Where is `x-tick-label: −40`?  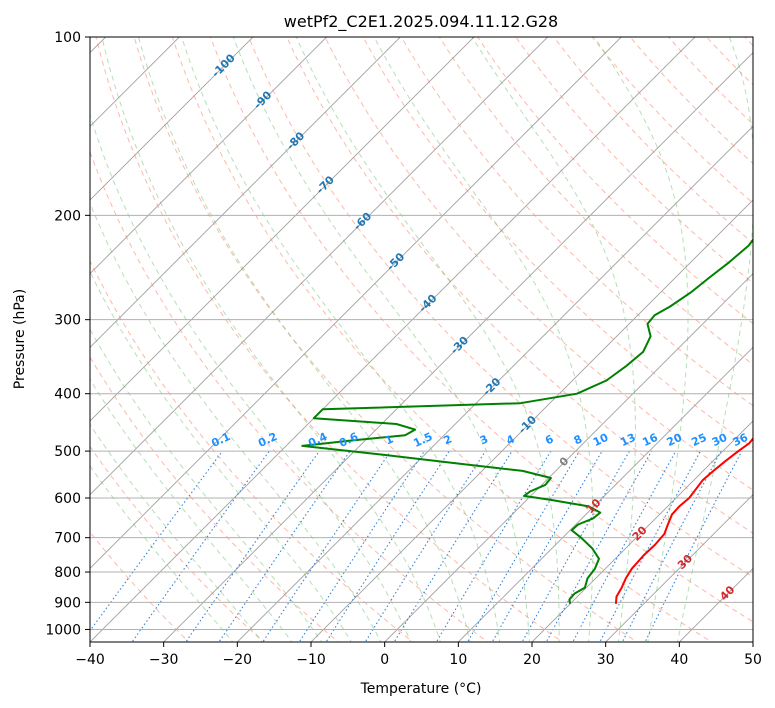
x-tick-label: −40 is located at coordinates (90, 660).